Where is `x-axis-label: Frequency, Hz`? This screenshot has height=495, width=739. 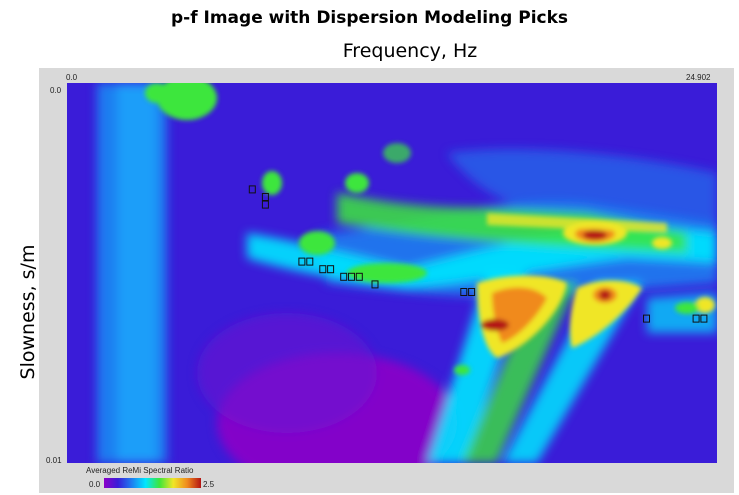
x-axis-label: Frequency, Hz is located at coordinates (410, 51).